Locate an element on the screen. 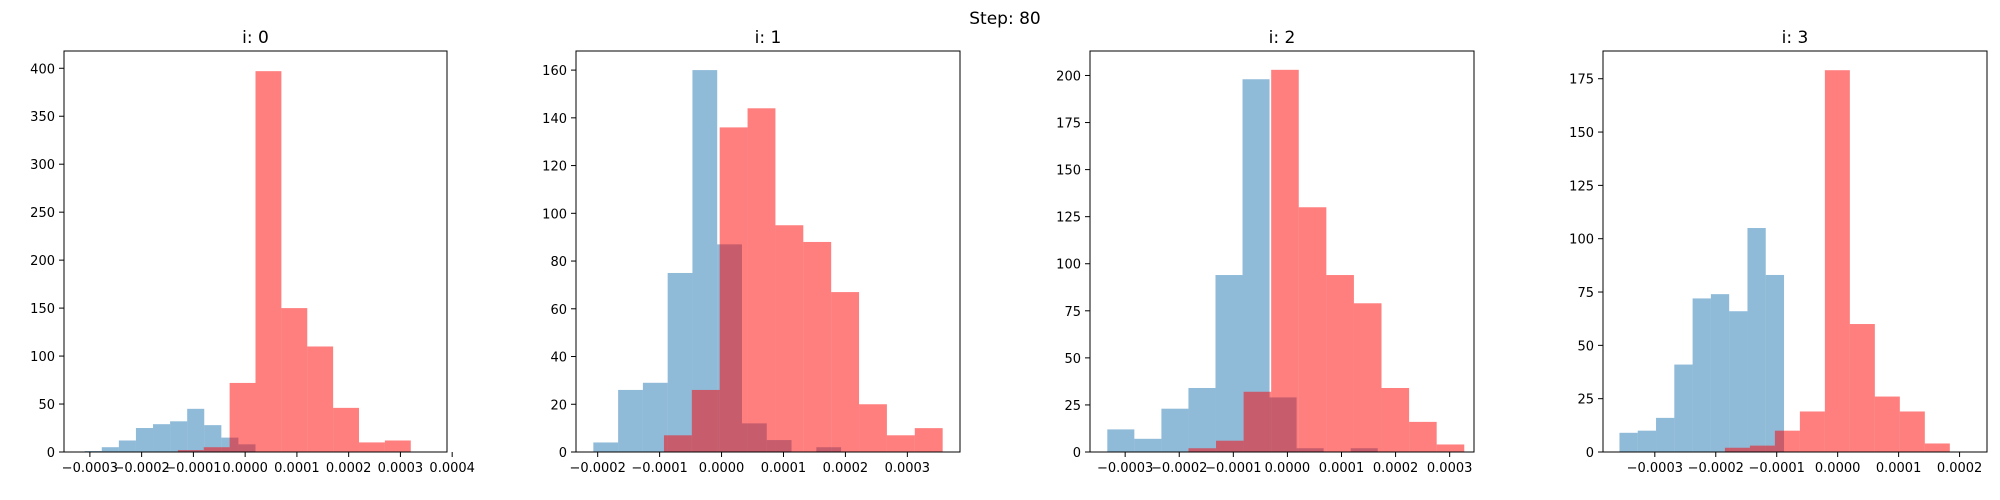 The image size is (2000, 500). figure-suptitle: Step: 80 is located at coordinates (1004, 19).